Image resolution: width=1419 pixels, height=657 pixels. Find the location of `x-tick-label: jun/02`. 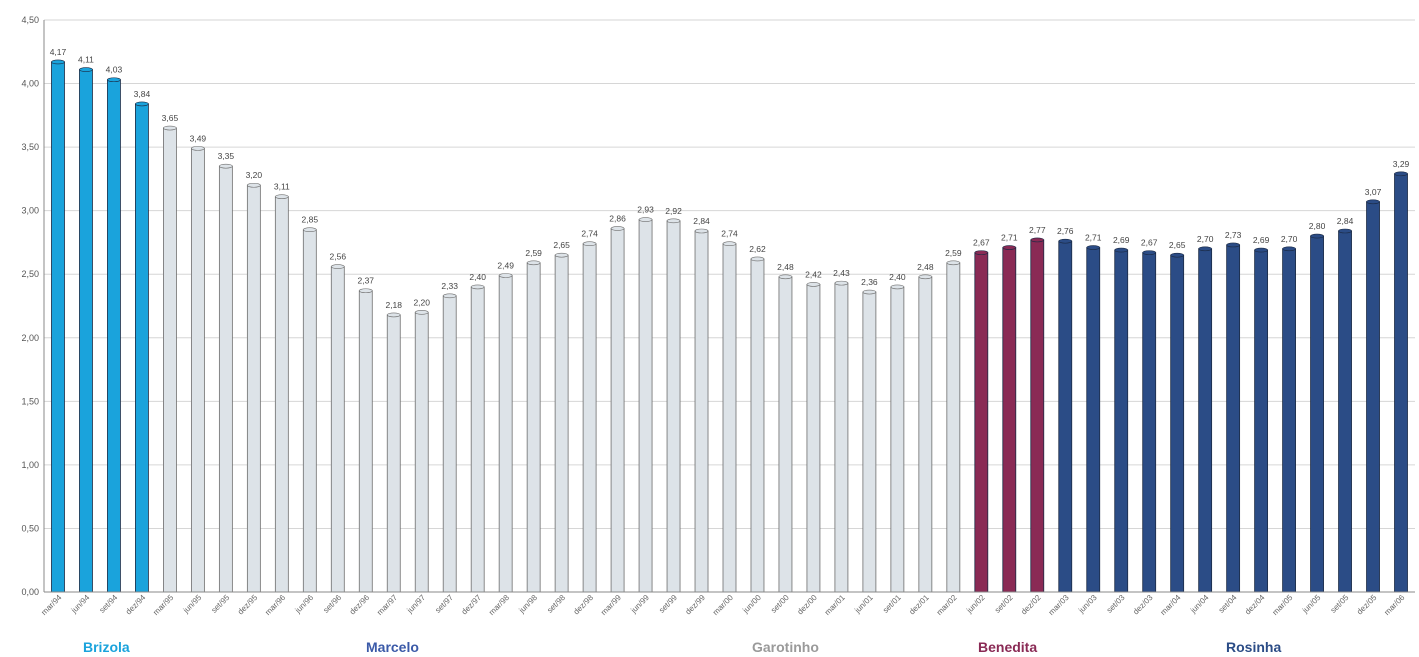

x-tick-label: jun/02 is located at coordinates (975, 604).